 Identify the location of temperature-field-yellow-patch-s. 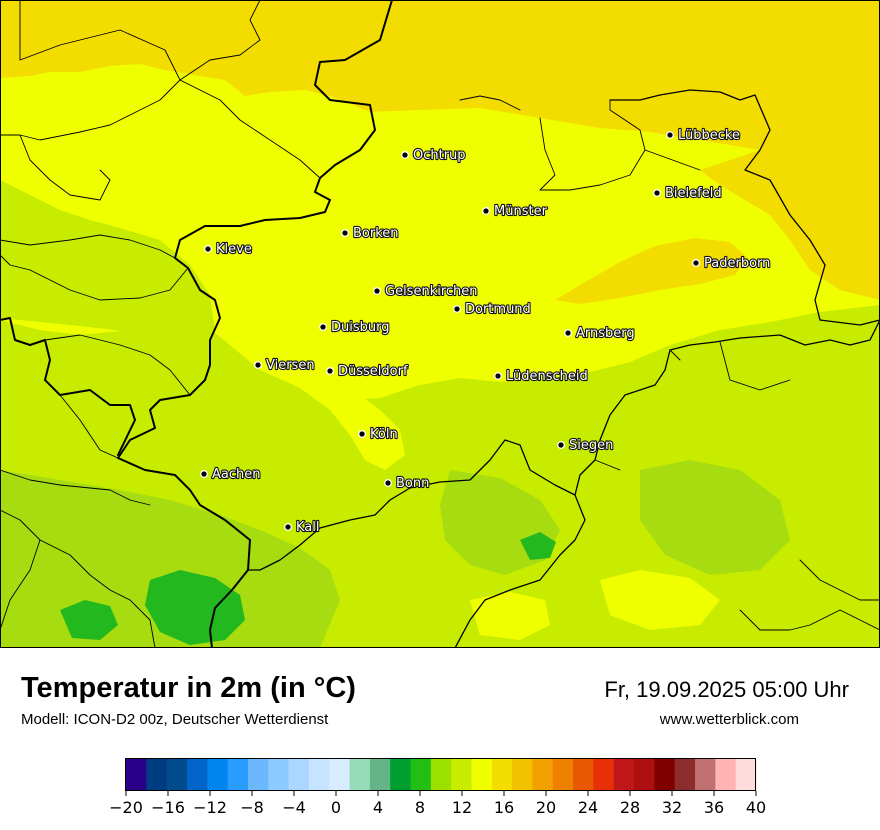
(510, 616).